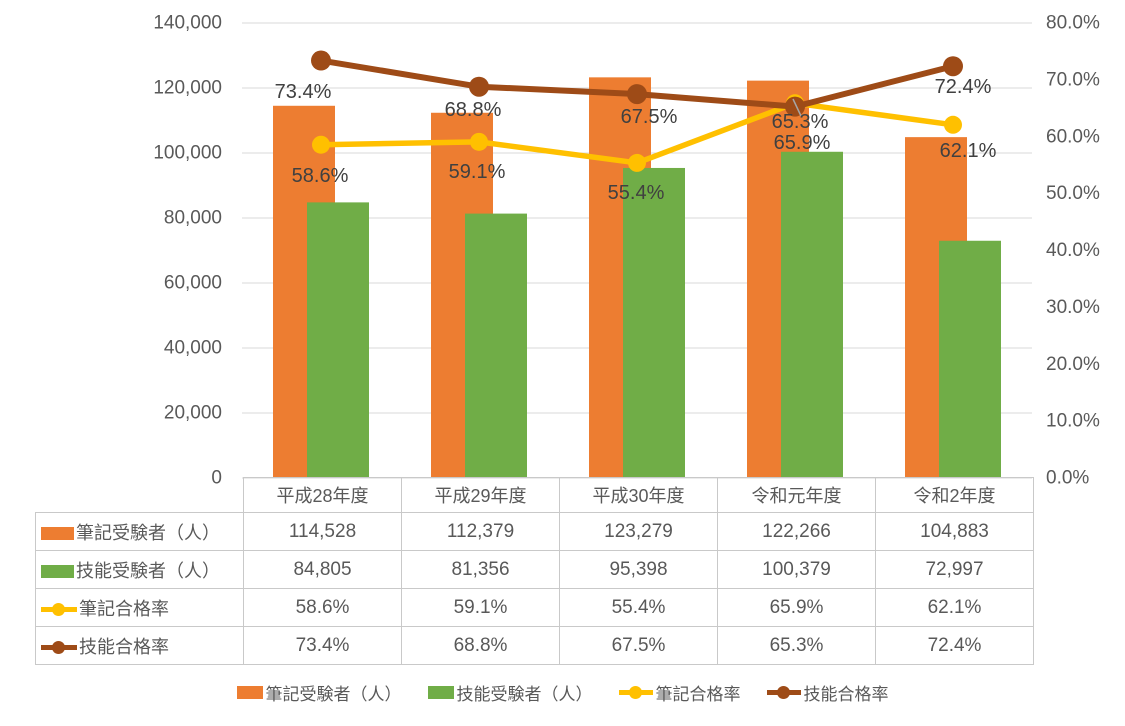 This screenshot has height=726, width=1125. What do you see at coordinates (796, 531) in the screenshot?
I see `table-cell: 122,266` at bounding box center [796, 531].